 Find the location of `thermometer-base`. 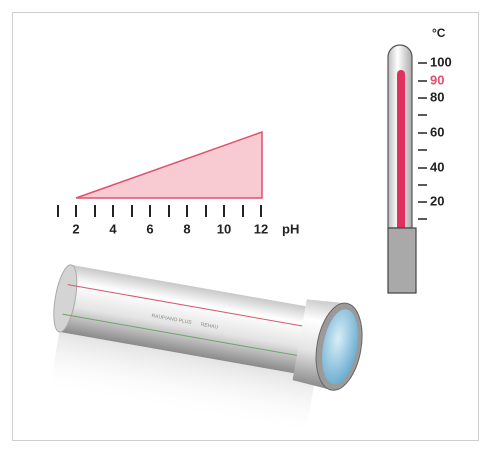

thermometer-base is located at coordinates (402, 260).